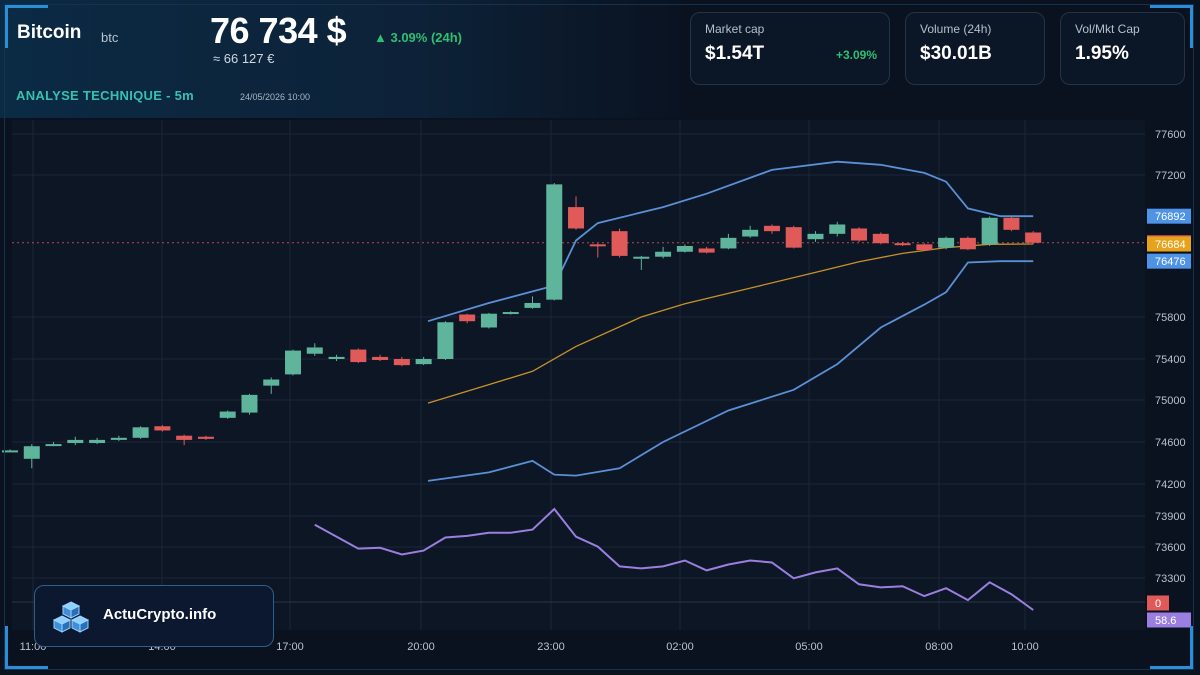 This screenshot has height=675, width=1200. What do you see at coordinates (71, 617) in the screenshot?
I see `cubes-icon` at bounding box center [71, 617].